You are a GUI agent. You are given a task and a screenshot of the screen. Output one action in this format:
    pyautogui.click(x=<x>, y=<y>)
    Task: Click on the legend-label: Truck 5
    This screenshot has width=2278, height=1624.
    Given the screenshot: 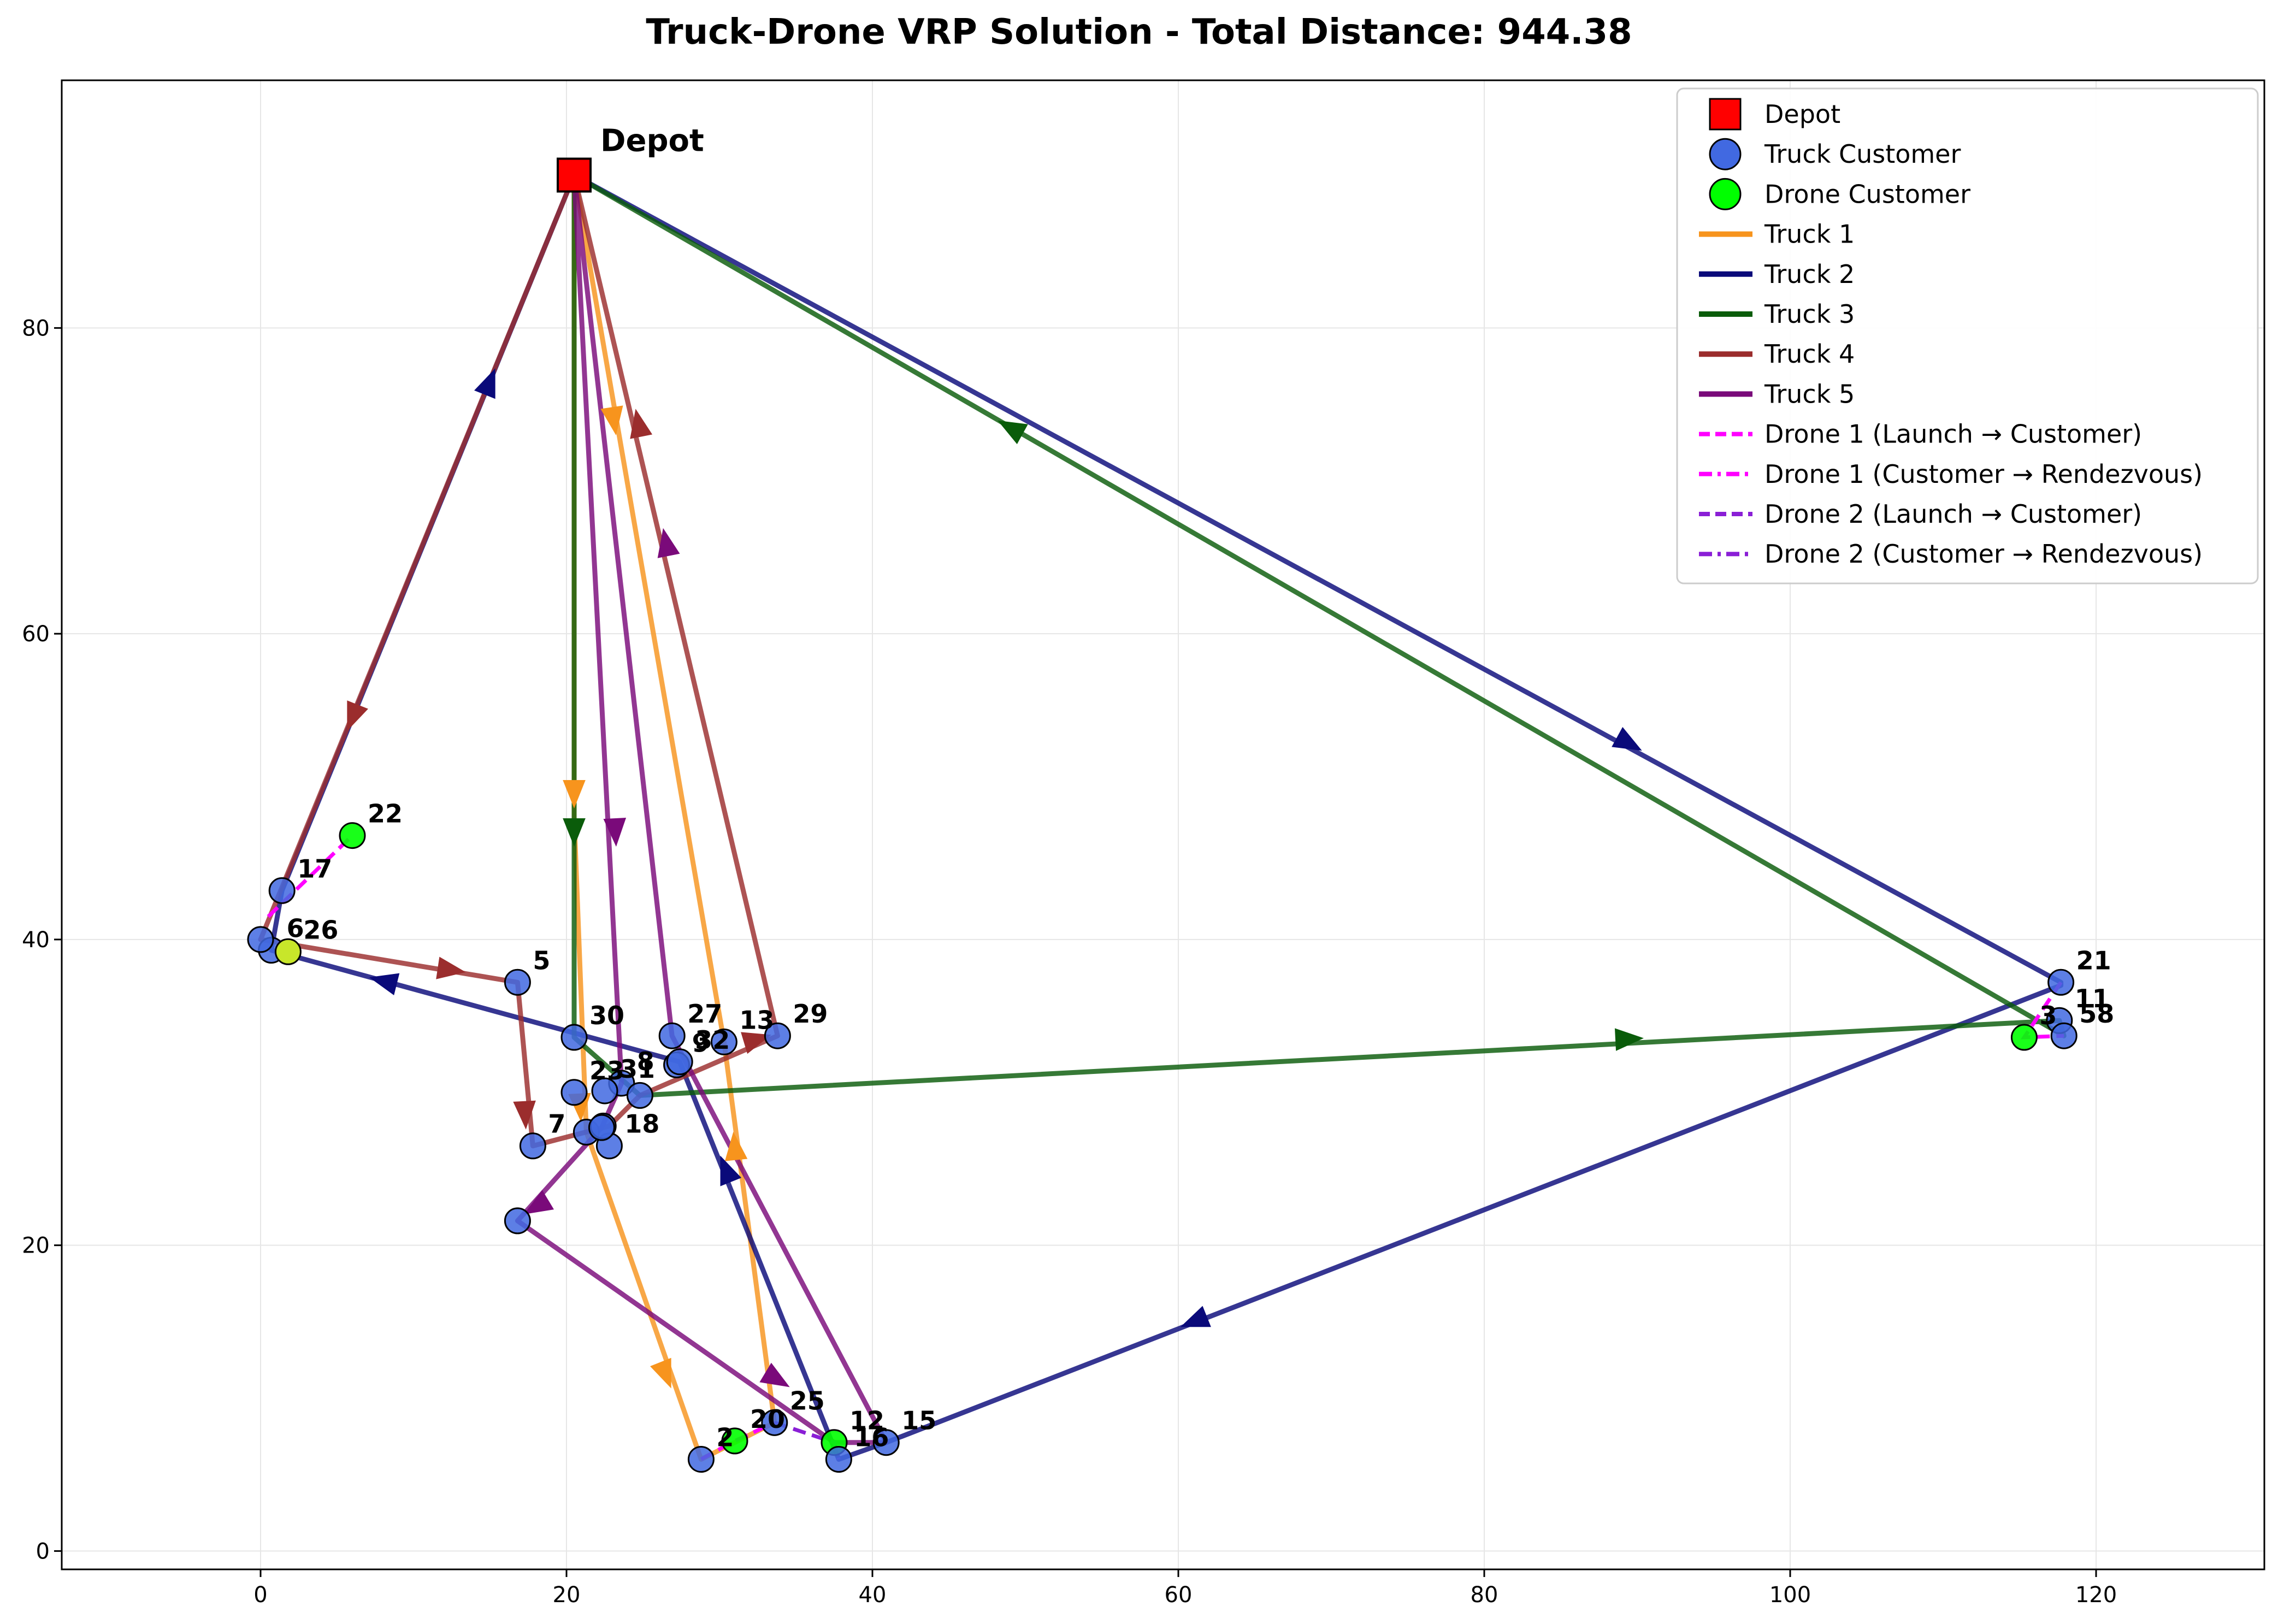 What is the action you would take?
    pyautogui.click(x=1809, y=394)
    